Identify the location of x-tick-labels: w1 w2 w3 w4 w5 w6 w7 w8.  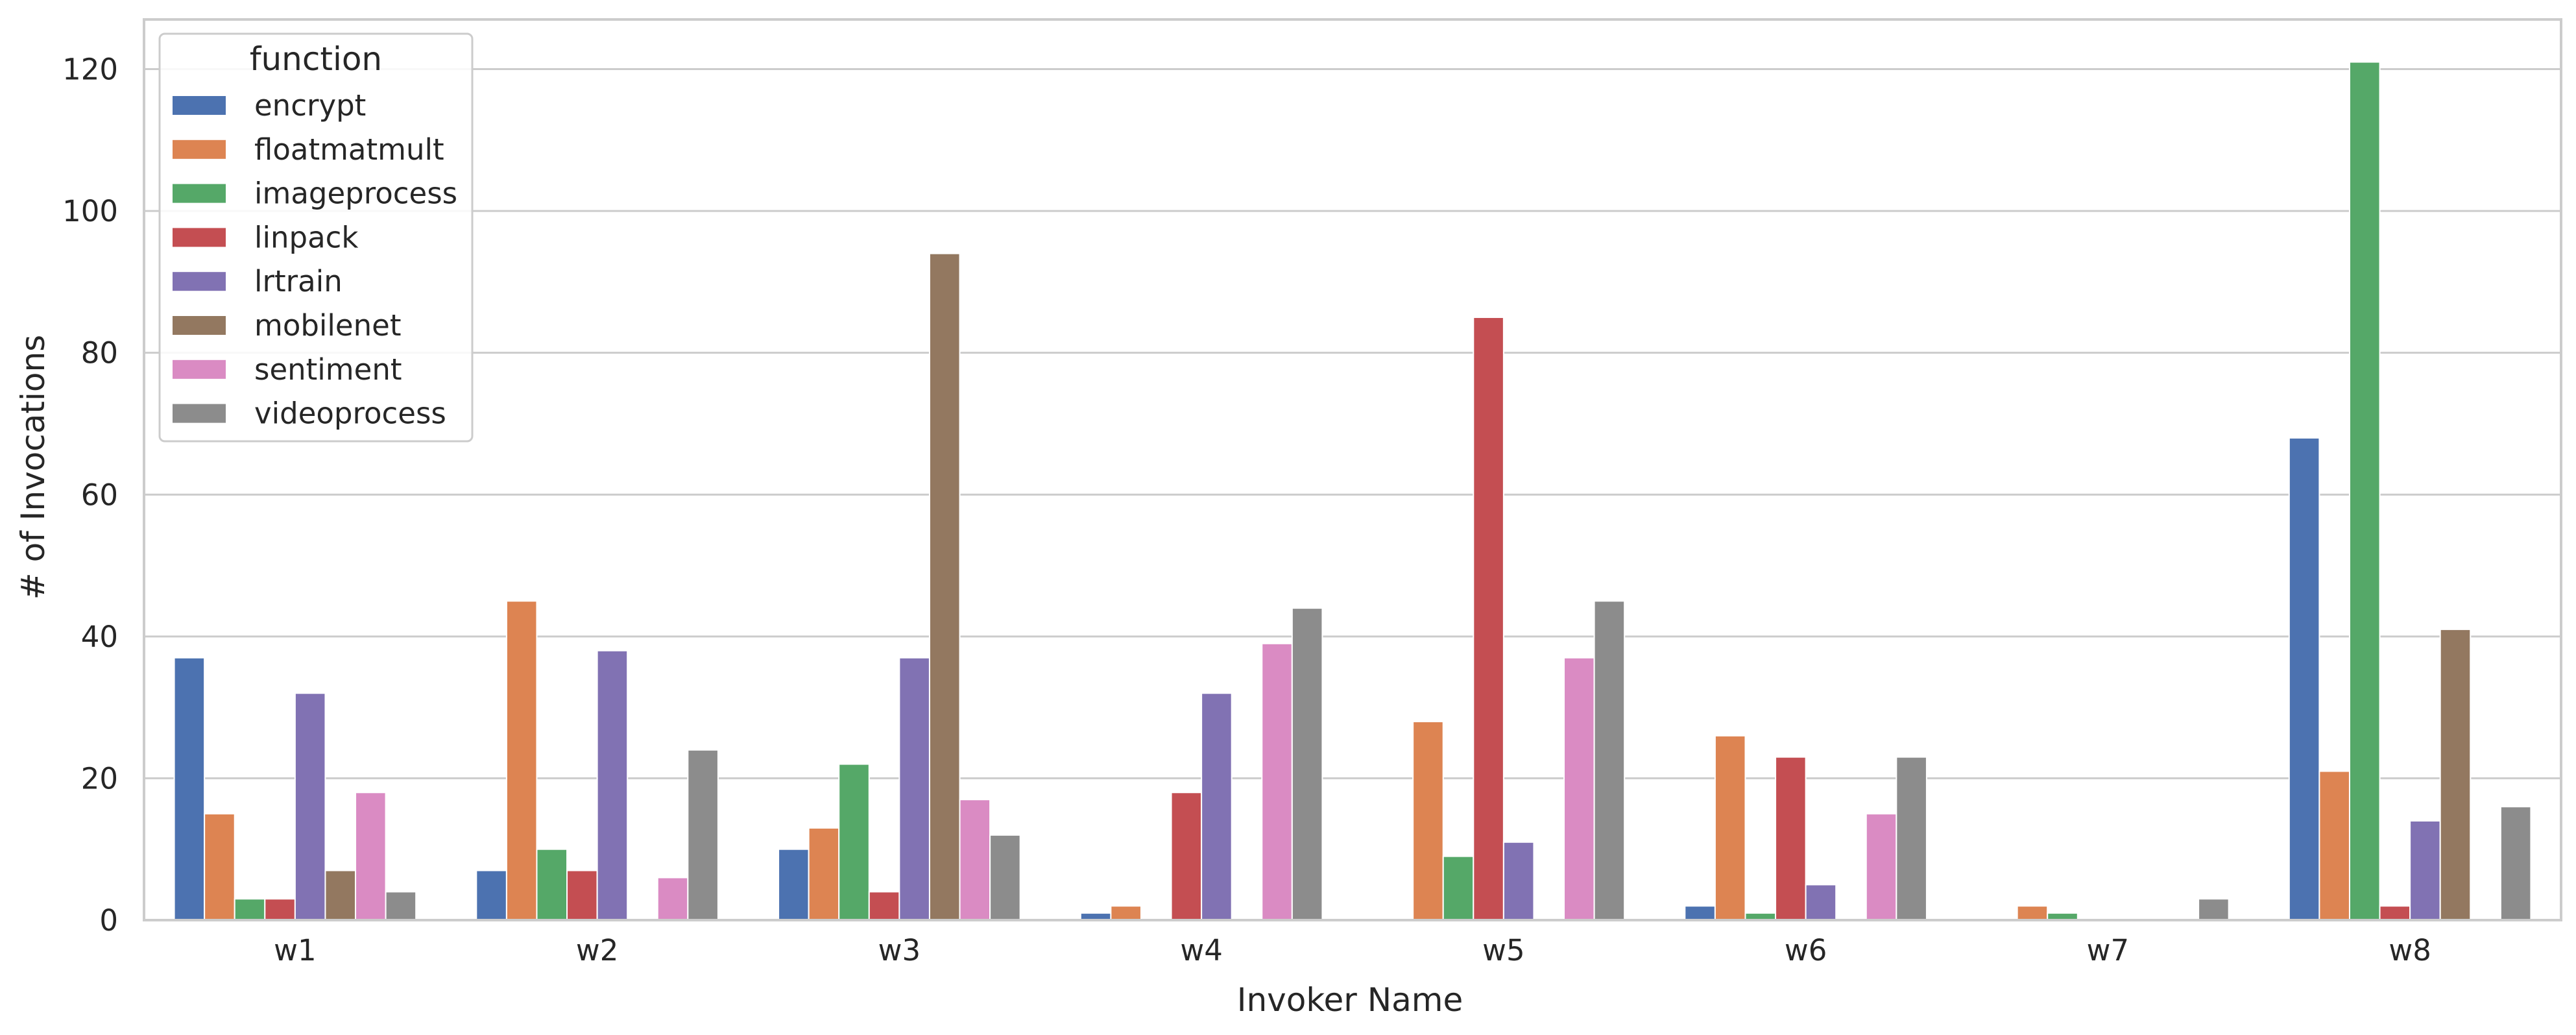
(1352, 950).